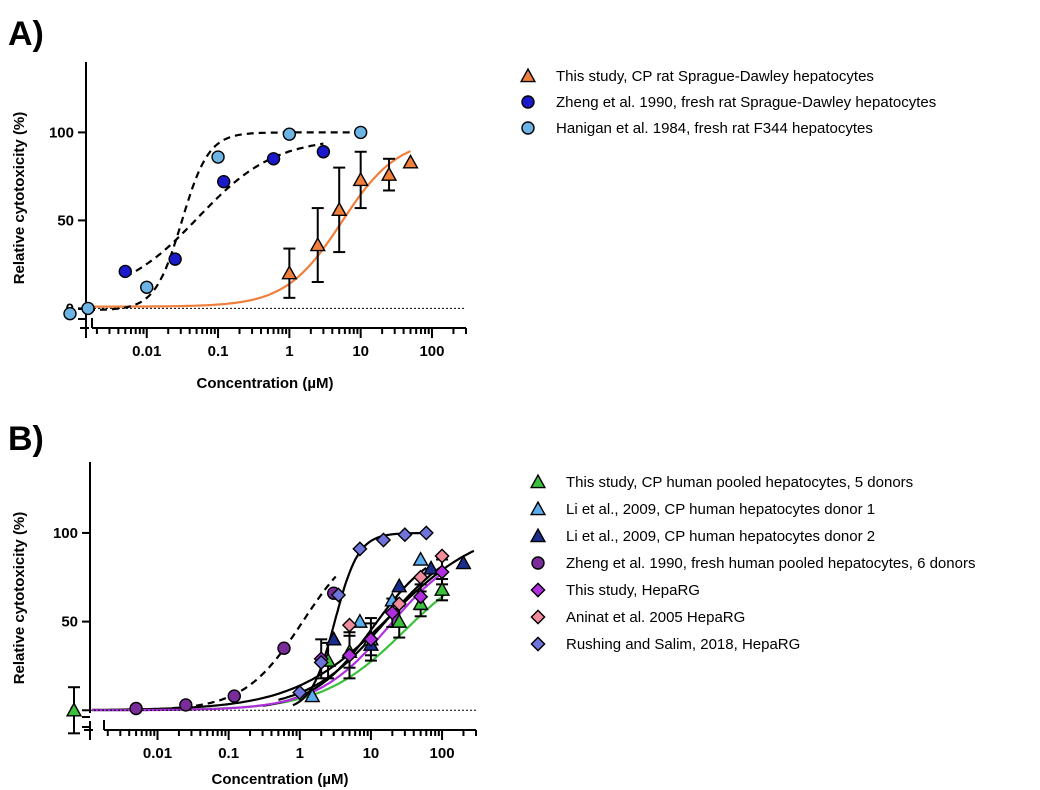 The height and width of the screenshot is (790, 1040). Describe the element at coordinates (61, 132) in the screenshot. I see `panel-a-y-tick-label: 100` at that location.